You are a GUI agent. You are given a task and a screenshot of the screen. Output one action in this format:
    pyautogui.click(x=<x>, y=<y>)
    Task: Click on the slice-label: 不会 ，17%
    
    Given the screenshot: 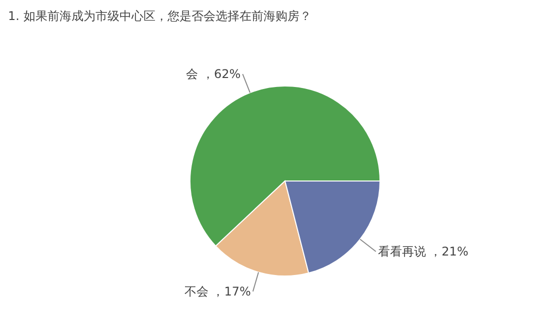 What is the action you would take?
    pyautogui.click(x=217, y=291)
    